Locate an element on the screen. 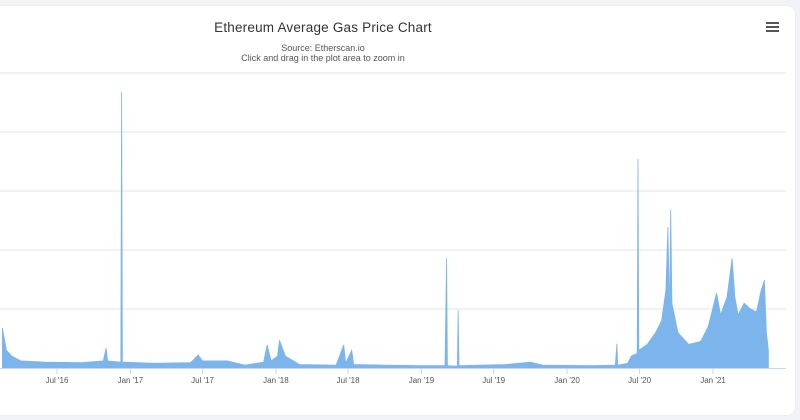 The image size is (800, 420). x-tick-label: Jul '20 is located at coordinates (639, 380).